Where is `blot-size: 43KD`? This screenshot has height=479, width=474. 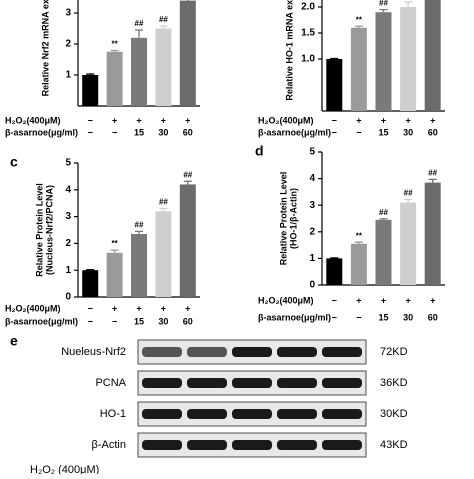 blot-size: 43KD is located at coordinates (394, 445).